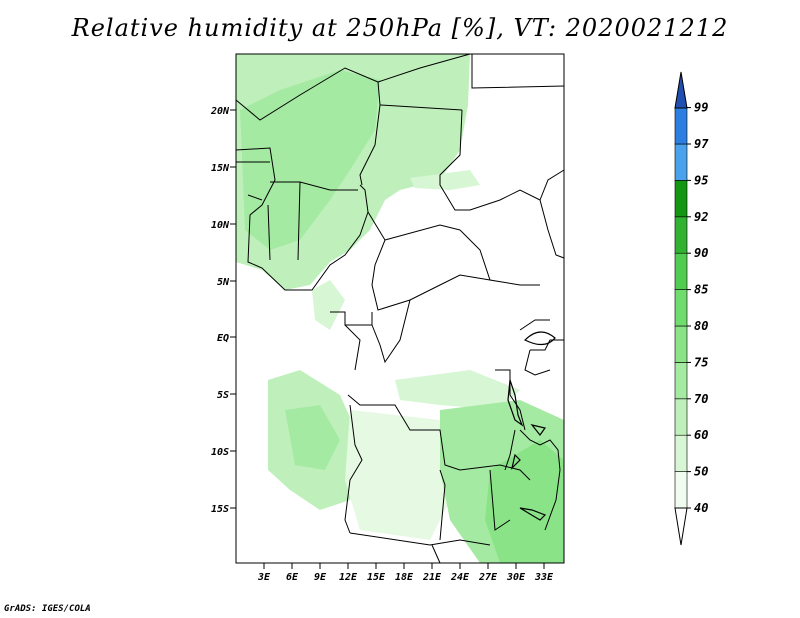 The width and height of the screenshot is (800, 618). Describe the element at coordinates (220, 452) in the screenshot. I see `lat-label: 10S` at that location.